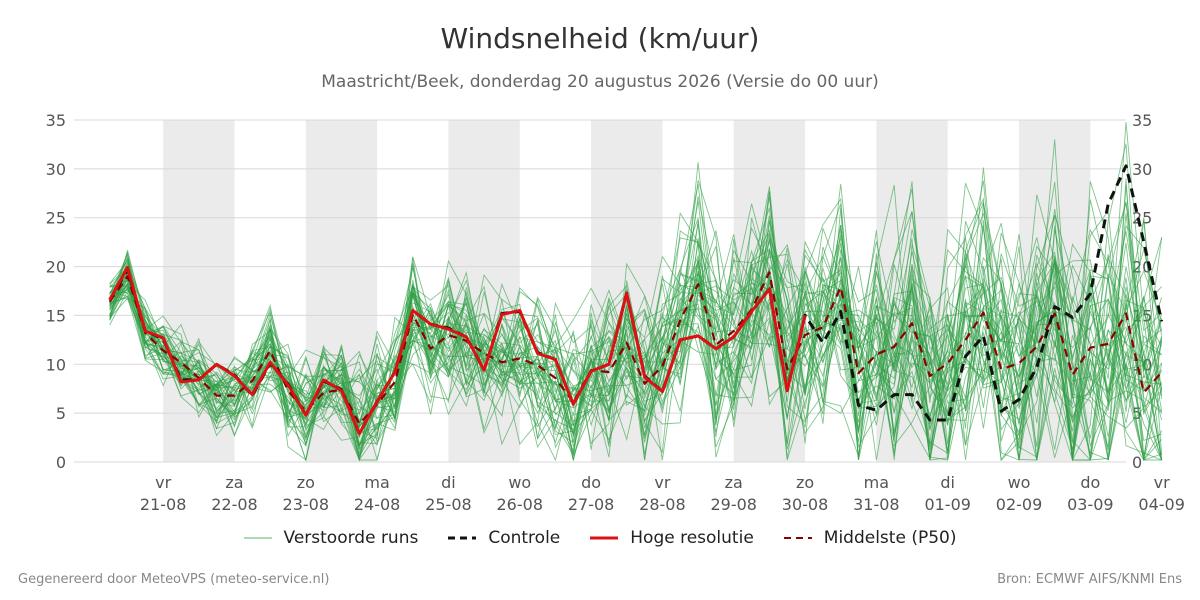 This screenshot has height=600, width=1200. What do you see at coordinates (377, 504) in the screenshot?
I see `x-tick-date-label: 24-08` at bounding box center [377, 504].